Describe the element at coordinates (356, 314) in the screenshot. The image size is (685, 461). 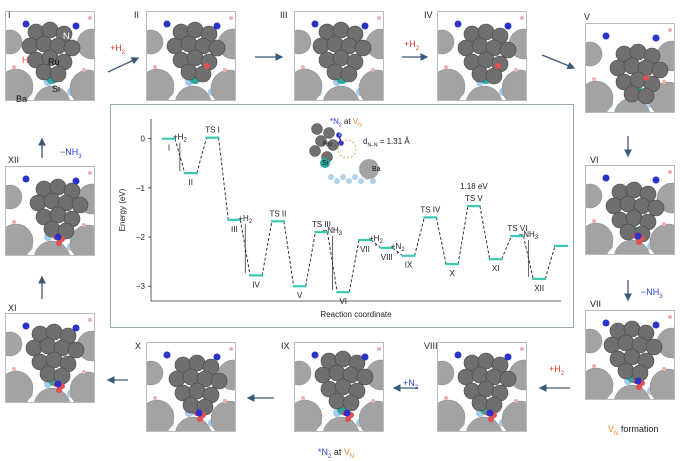
I see `x-axis-label: Reaction coordinate` at that location.